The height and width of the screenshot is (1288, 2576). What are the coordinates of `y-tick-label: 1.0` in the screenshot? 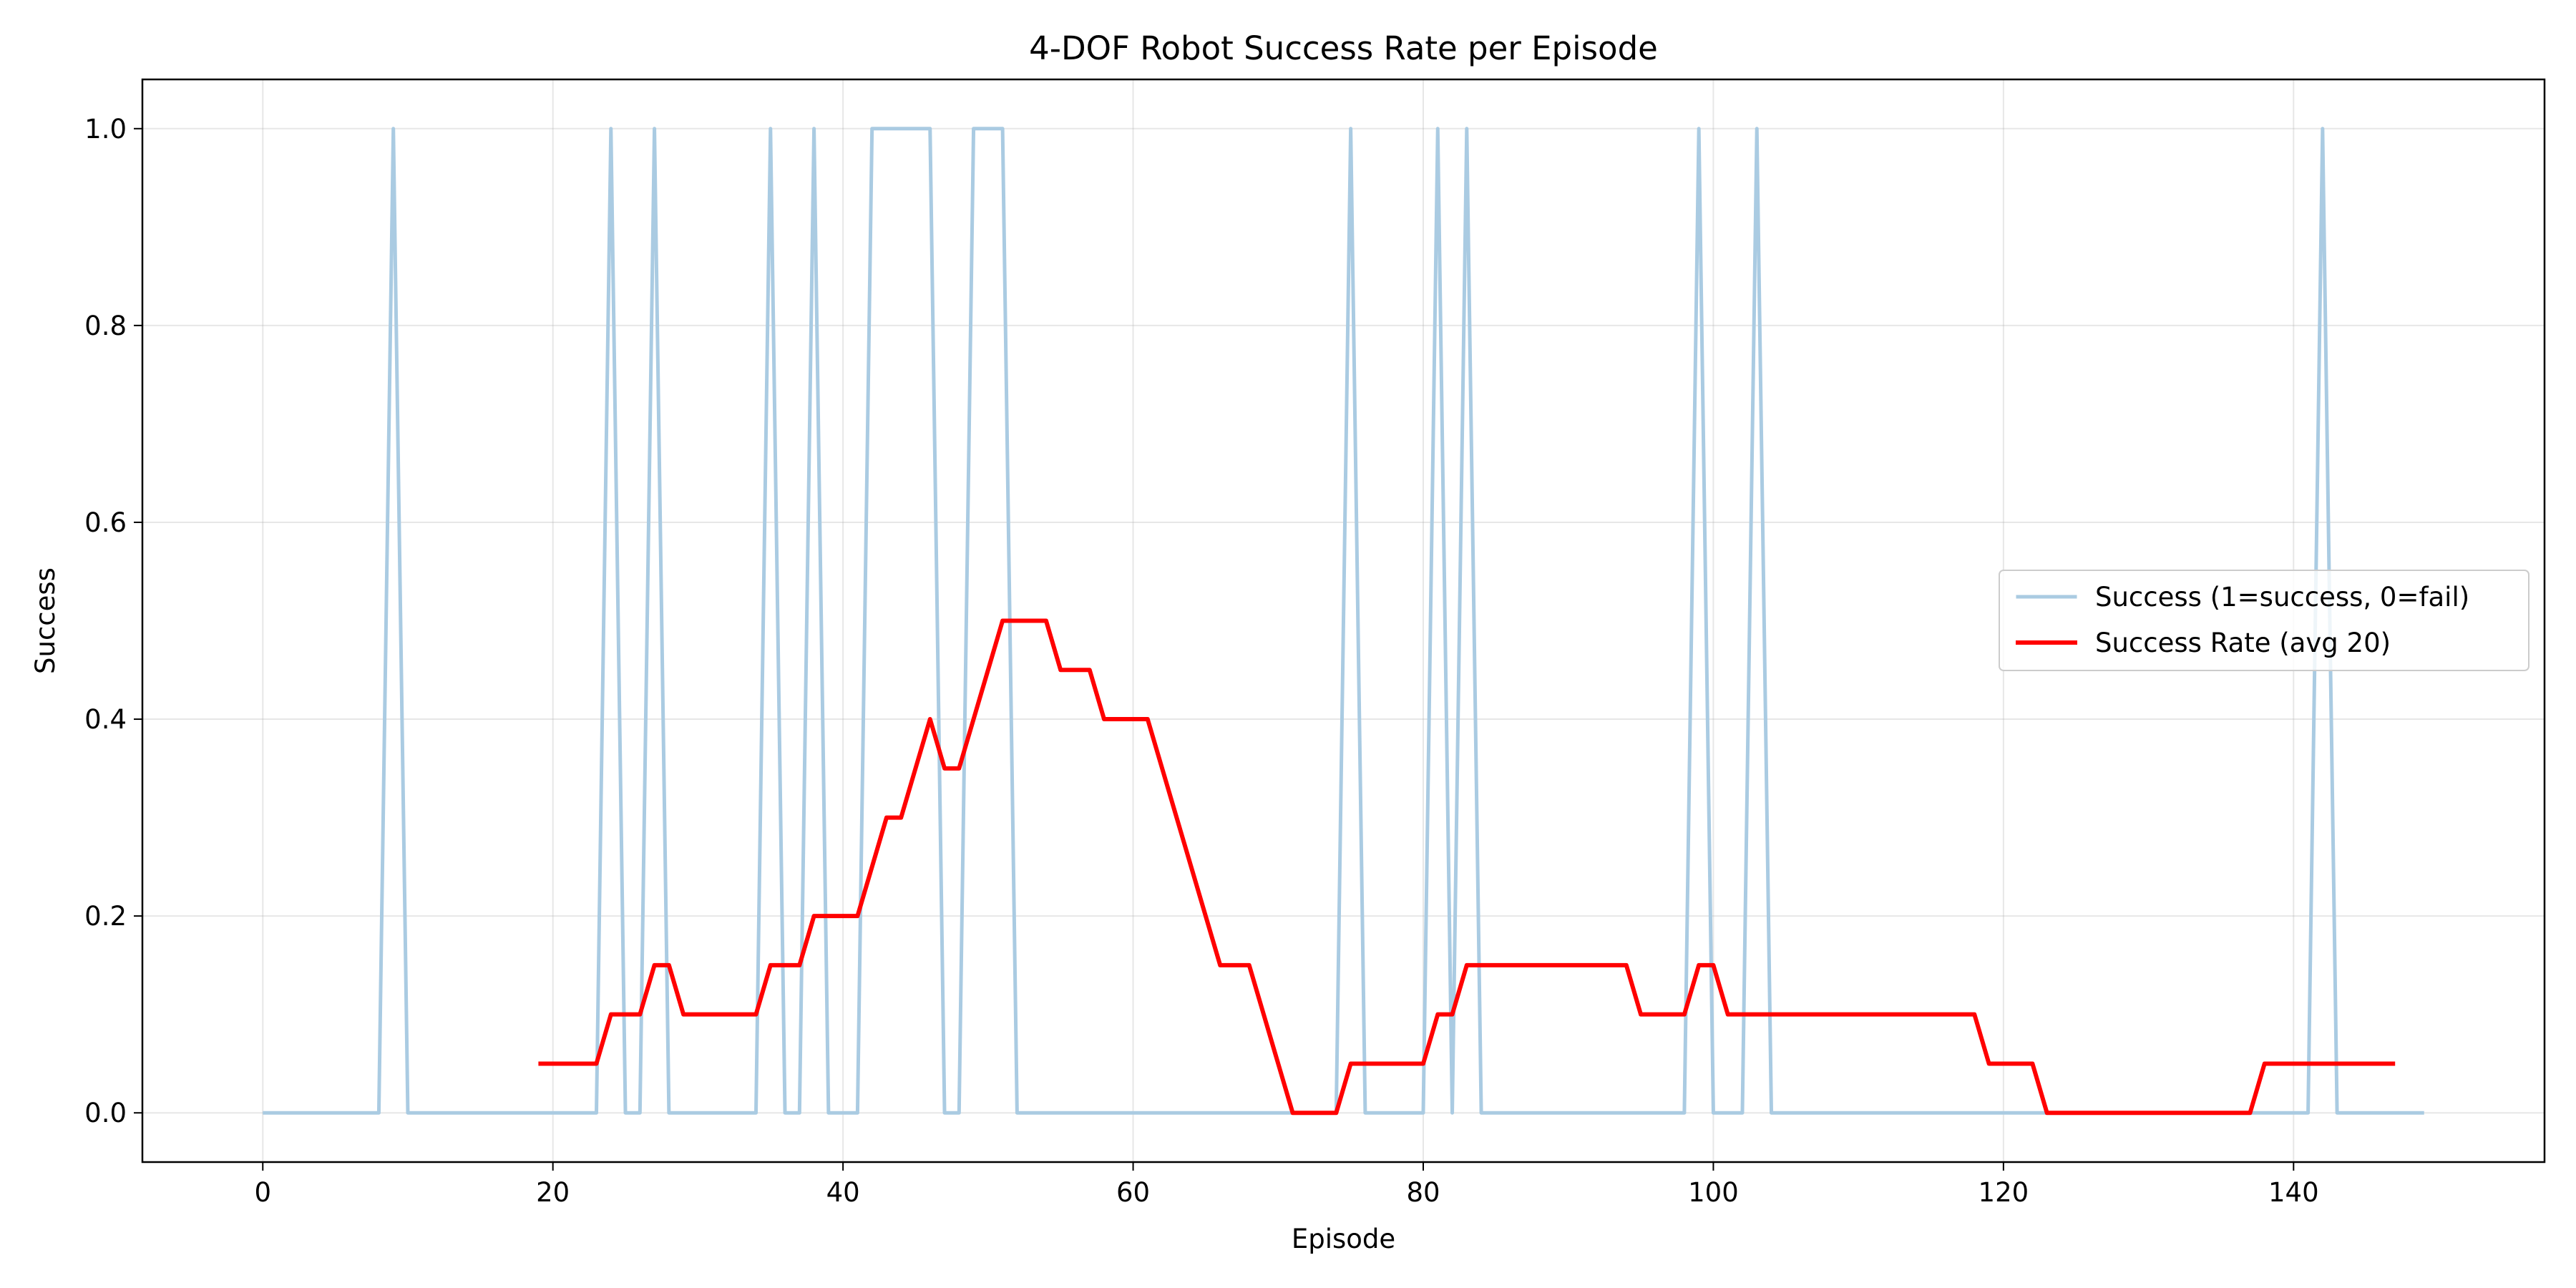 It's located at (105, 129).